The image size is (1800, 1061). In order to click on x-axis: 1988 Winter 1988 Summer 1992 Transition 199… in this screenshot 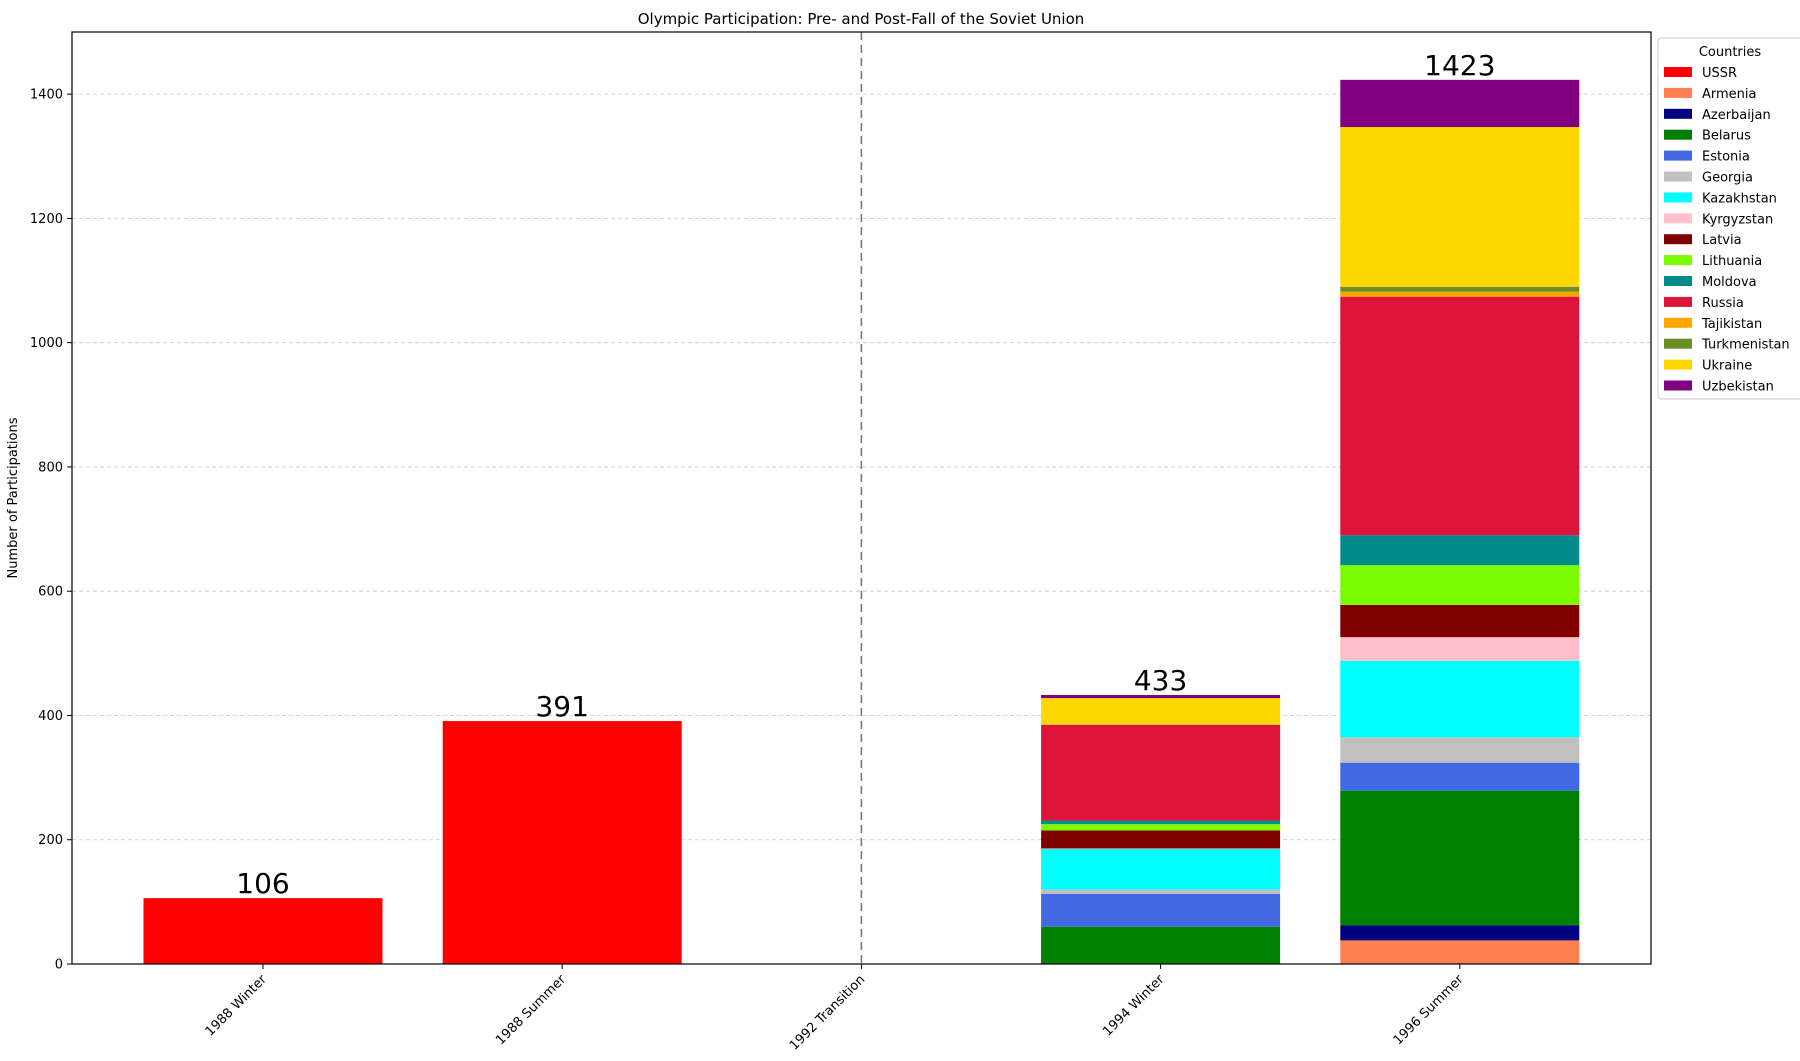, I will do `click(835, 1009)`.